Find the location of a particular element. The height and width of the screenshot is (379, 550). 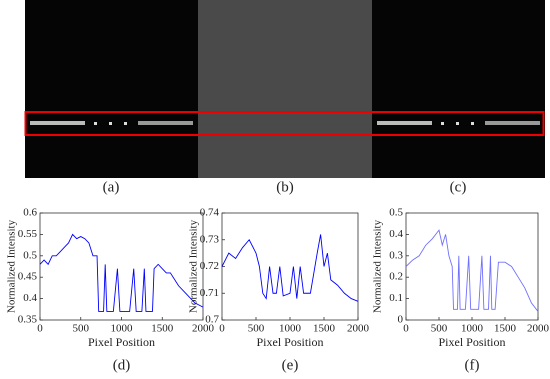

y-tick-label: 0.6 is located at coordinates (30, 213).